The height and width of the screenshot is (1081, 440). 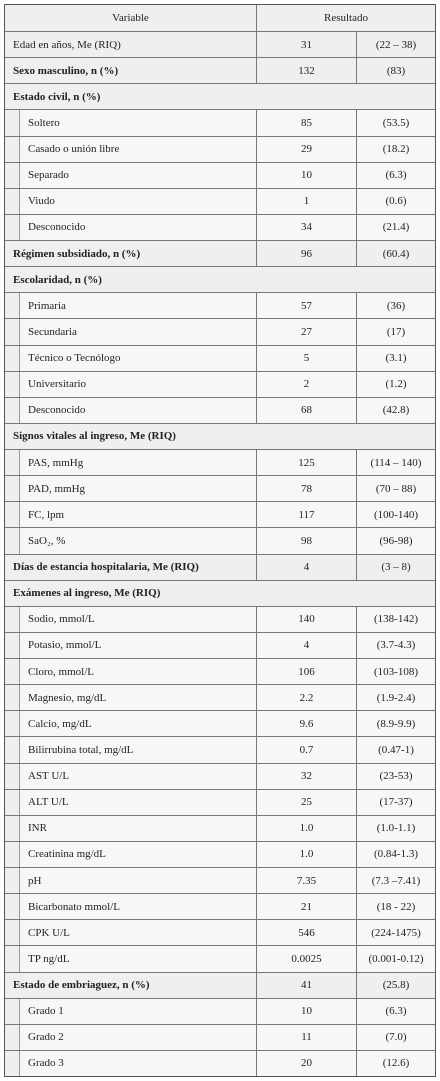 I want to click on table-row: Exámenes al ingreso, Me (RIQ), so click(x=220, y=592).